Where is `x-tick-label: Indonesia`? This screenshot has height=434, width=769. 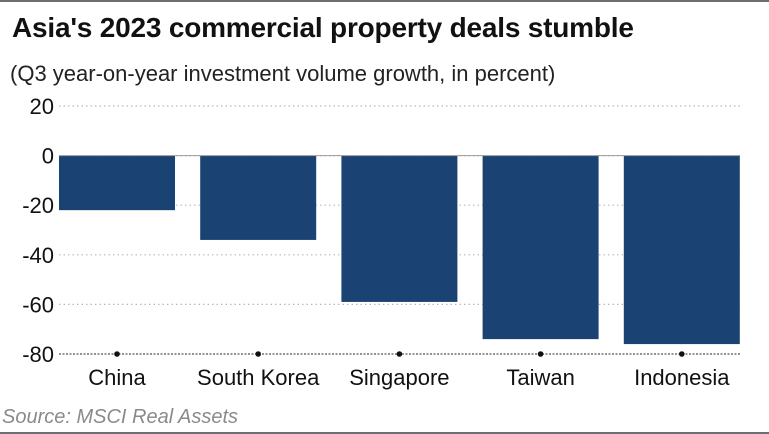 x-tick-label: Indonesia is located at coordinates (682, 377).